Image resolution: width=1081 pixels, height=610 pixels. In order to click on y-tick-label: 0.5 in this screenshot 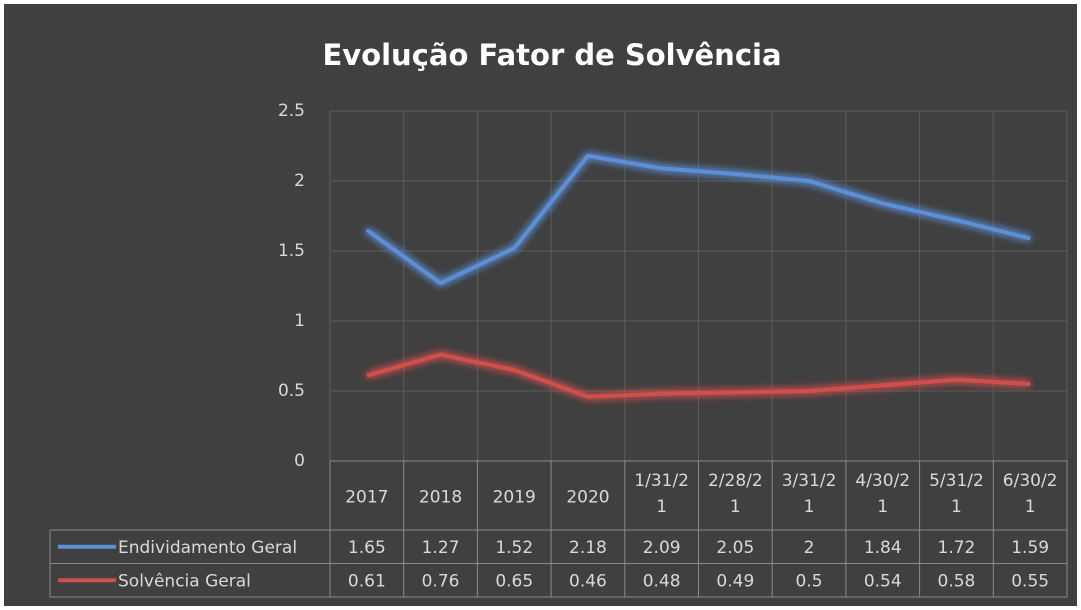, I will do `click(291, 391)`.